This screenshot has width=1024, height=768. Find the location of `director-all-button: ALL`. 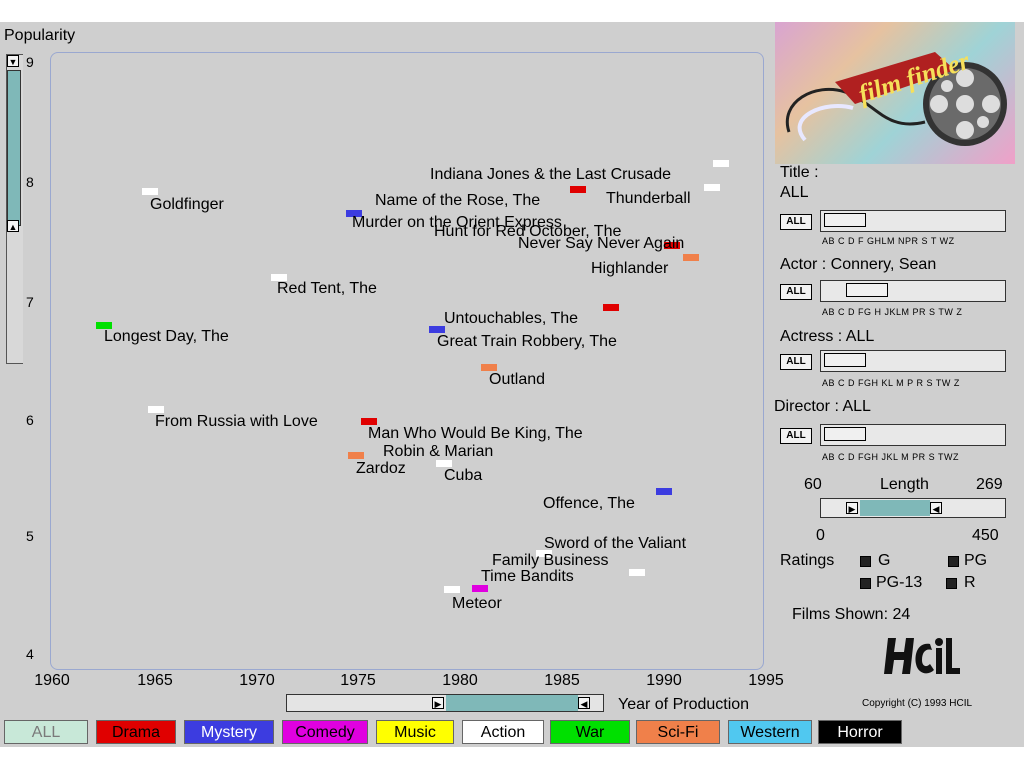

director-all-button: ALL is located at coordinates (796, 436).